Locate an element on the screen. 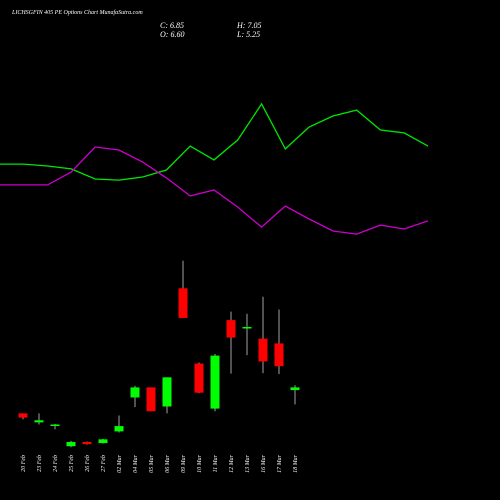 The width and height of the screenshot is (500, 500). x-tick-label: 24 Feb is located at coordinates (55, 463).